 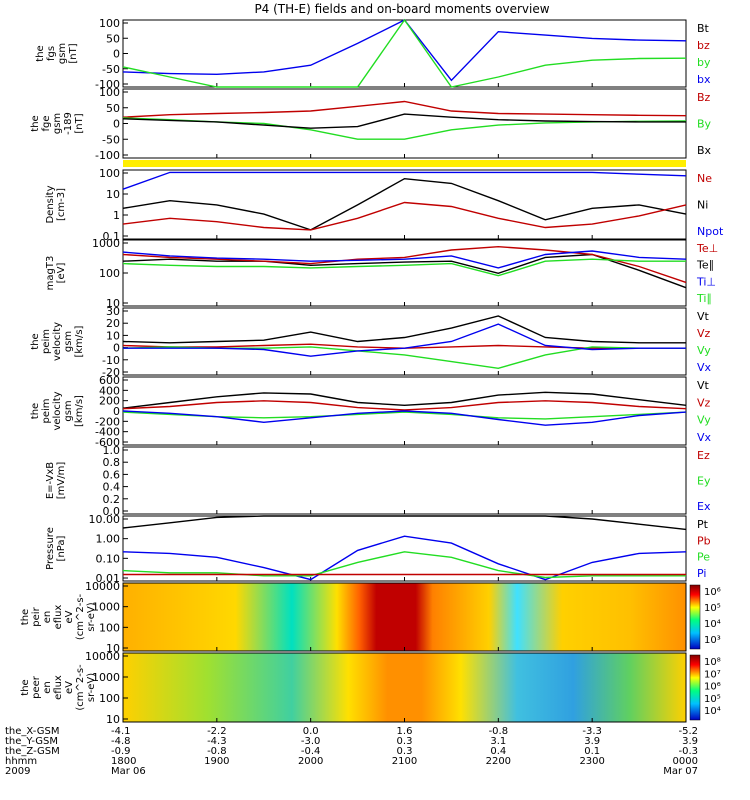 I want to click on y-axis-label: (cm^2-s-, so click(x=80, y=616).